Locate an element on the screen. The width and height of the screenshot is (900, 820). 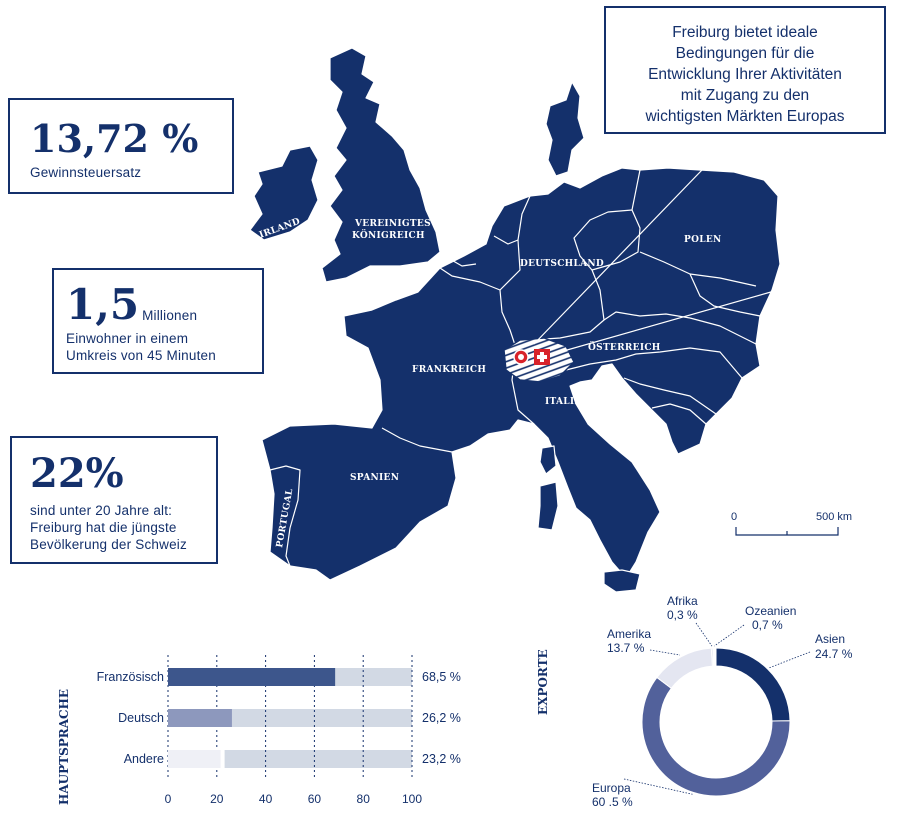
x-tick-label: 100 is located at coordinates (412, 799).